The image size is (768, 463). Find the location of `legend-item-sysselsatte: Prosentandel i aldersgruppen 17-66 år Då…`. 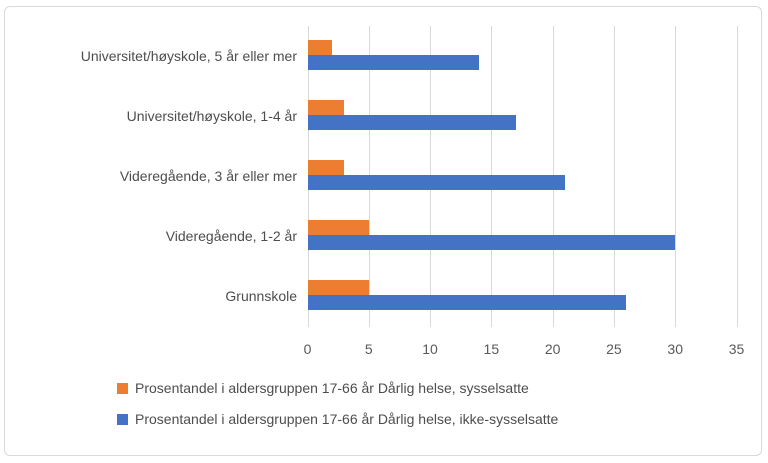

legend-item-sysselsatte: Prosentandel i aldersgruppen 17-66 år Då… is located at coordinates (323, 388).